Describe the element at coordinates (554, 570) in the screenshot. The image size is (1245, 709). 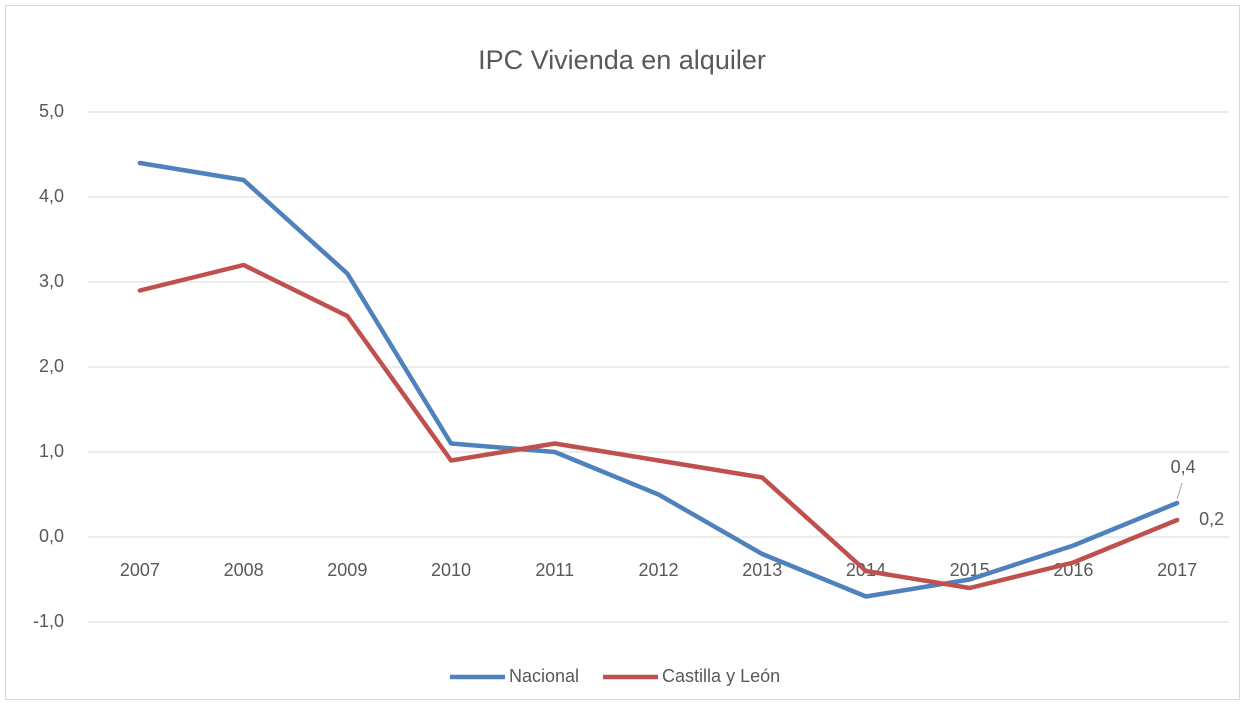
I see `x-tick-label: 2011` at that location.